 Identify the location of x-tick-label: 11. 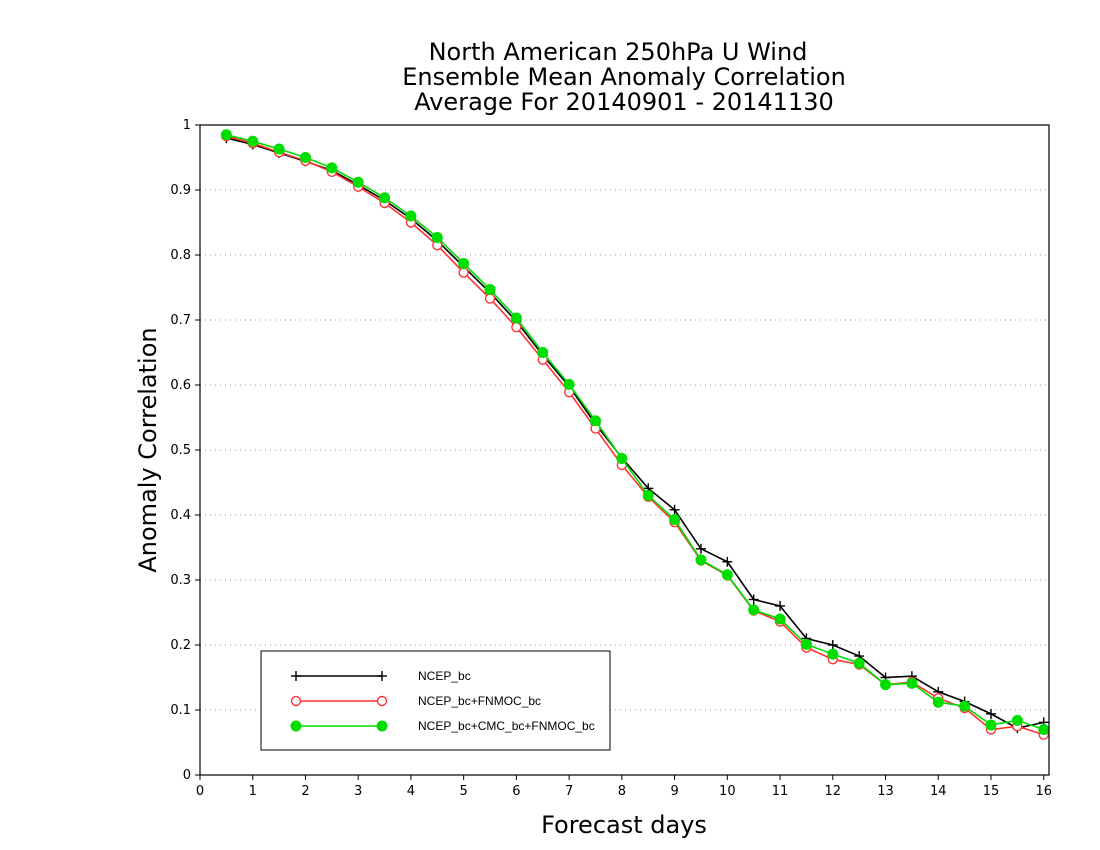
(780, 791).